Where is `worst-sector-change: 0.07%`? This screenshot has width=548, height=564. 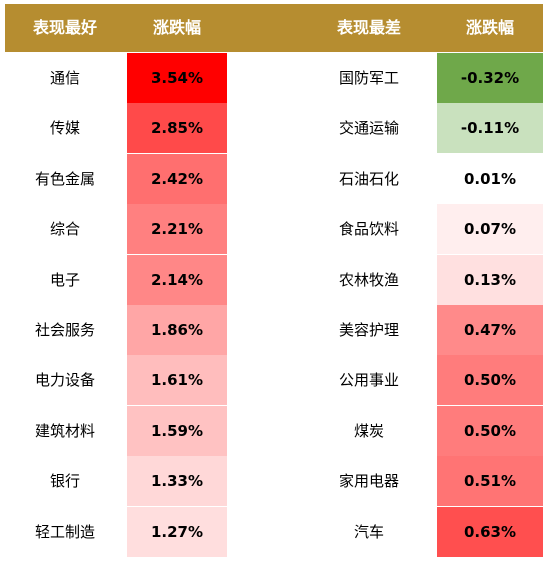 worst-sector-change: 0.07% is located at coordinates (490, 229).